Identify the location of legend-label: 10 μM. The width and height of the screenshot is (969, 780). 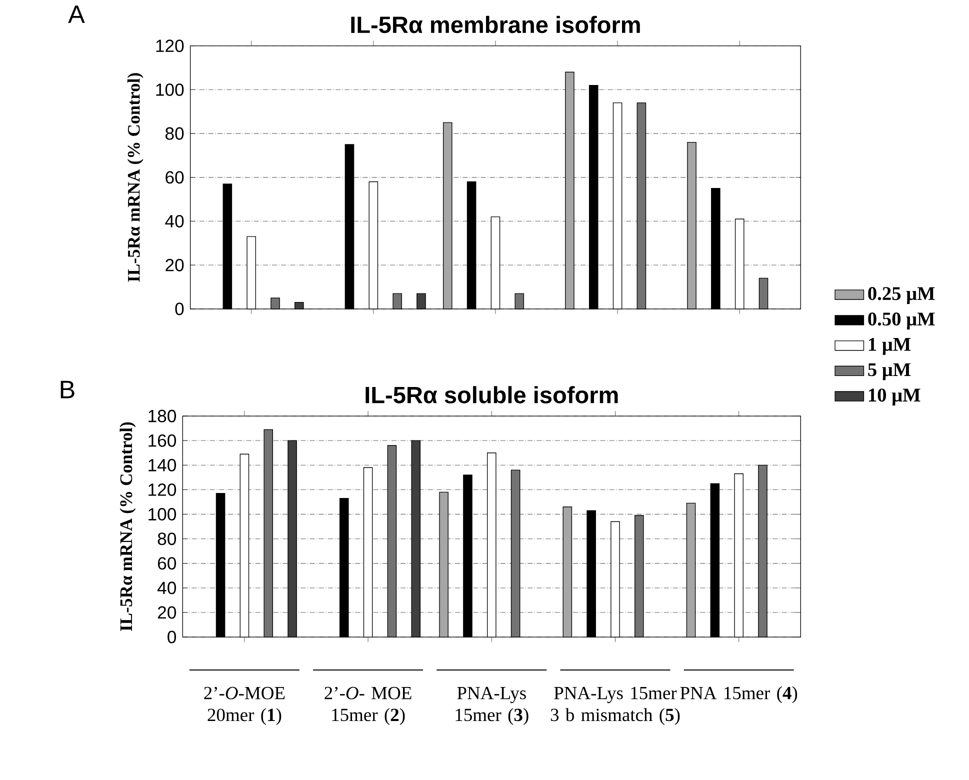
(894, 397).